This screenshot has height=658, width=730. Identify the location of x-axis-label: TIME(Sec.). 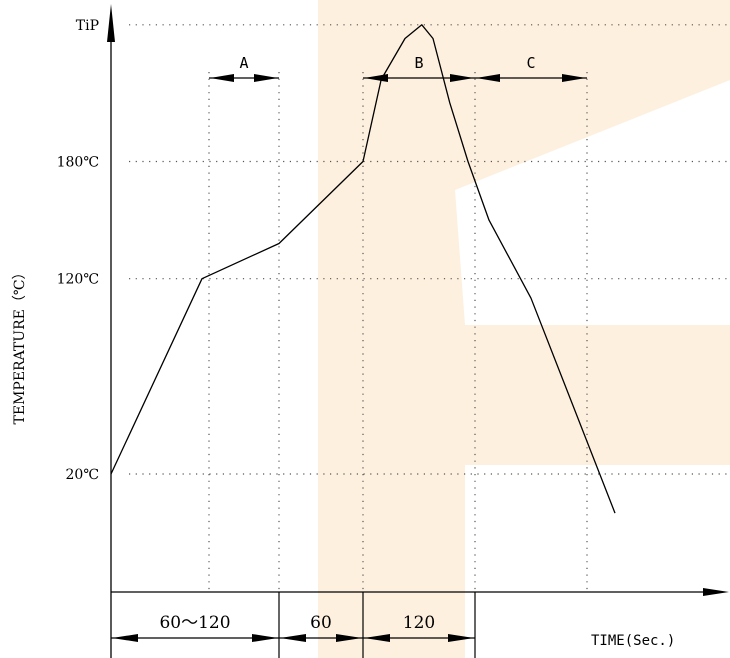
(633, 641).